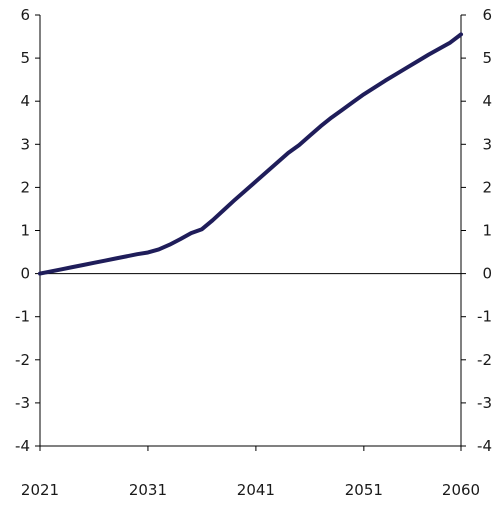 Image resolution: width=500 pixels, height=505 pixels. I want to click on left-y-tick-label: 3, so click(25, 144).